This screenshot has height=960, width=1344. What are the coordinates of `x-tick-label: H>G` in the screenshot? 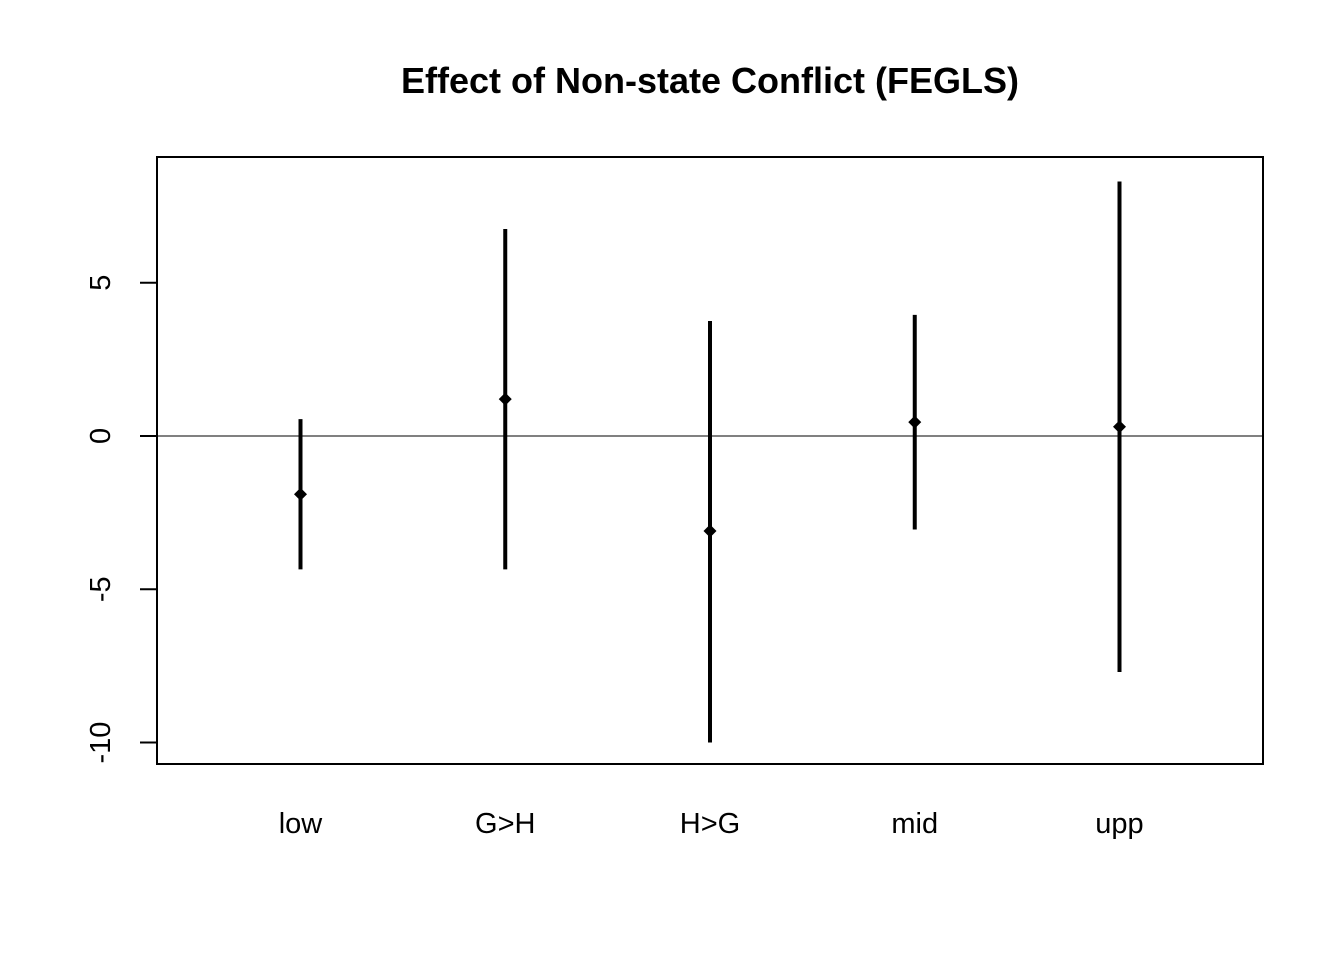 It's located at (710, 824).